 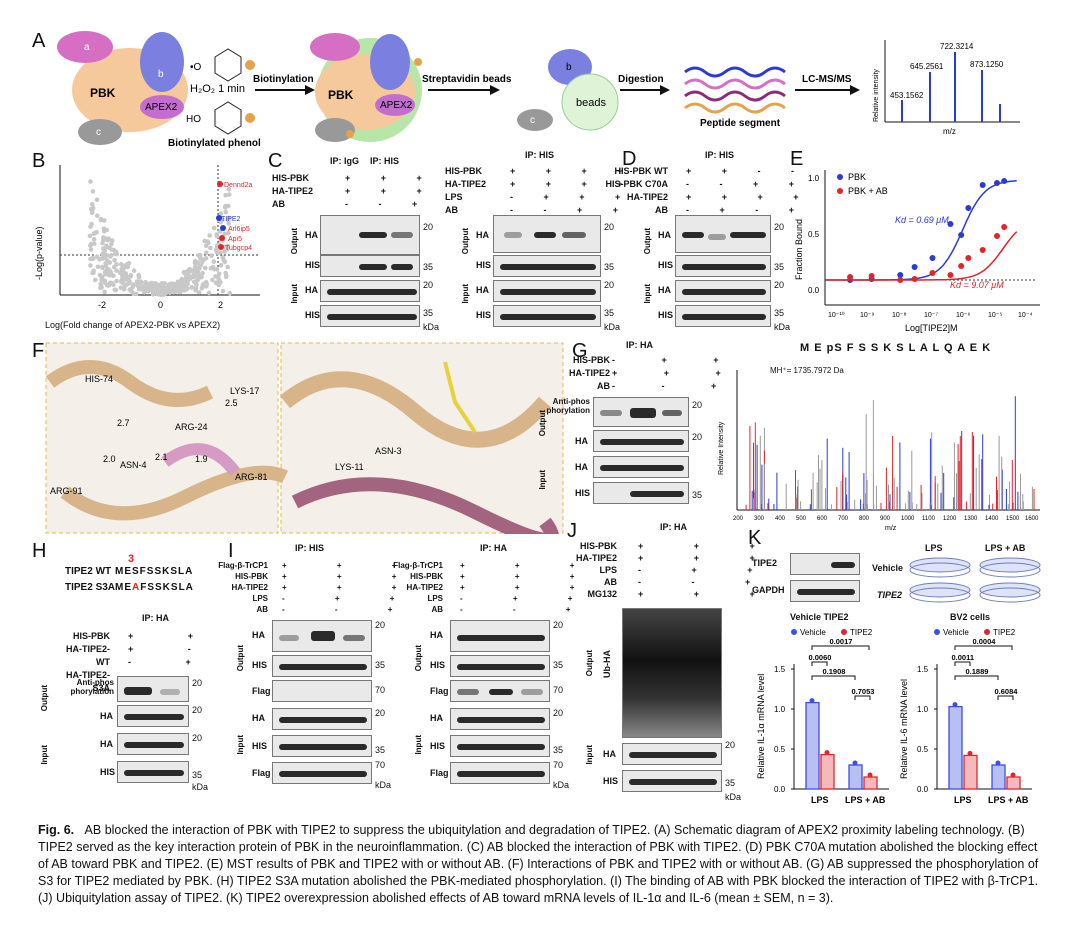 I want to click on panel-label-k: K, so click(x=755, y=538).